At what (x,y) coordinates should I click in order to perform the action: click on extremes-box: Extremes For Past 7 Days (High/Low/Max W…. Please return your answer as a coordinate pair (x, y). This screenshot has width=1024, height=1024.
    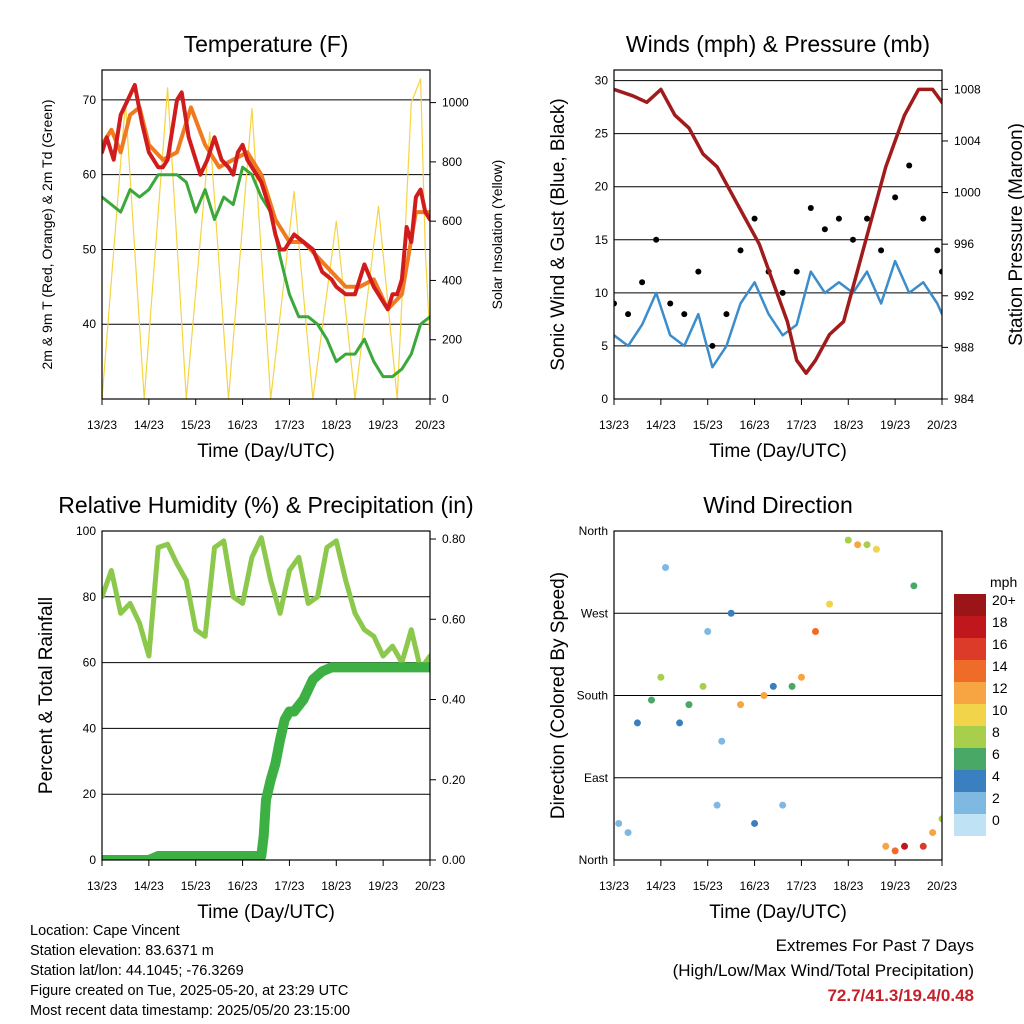
    Looking at the image, I should click on (823, 970).